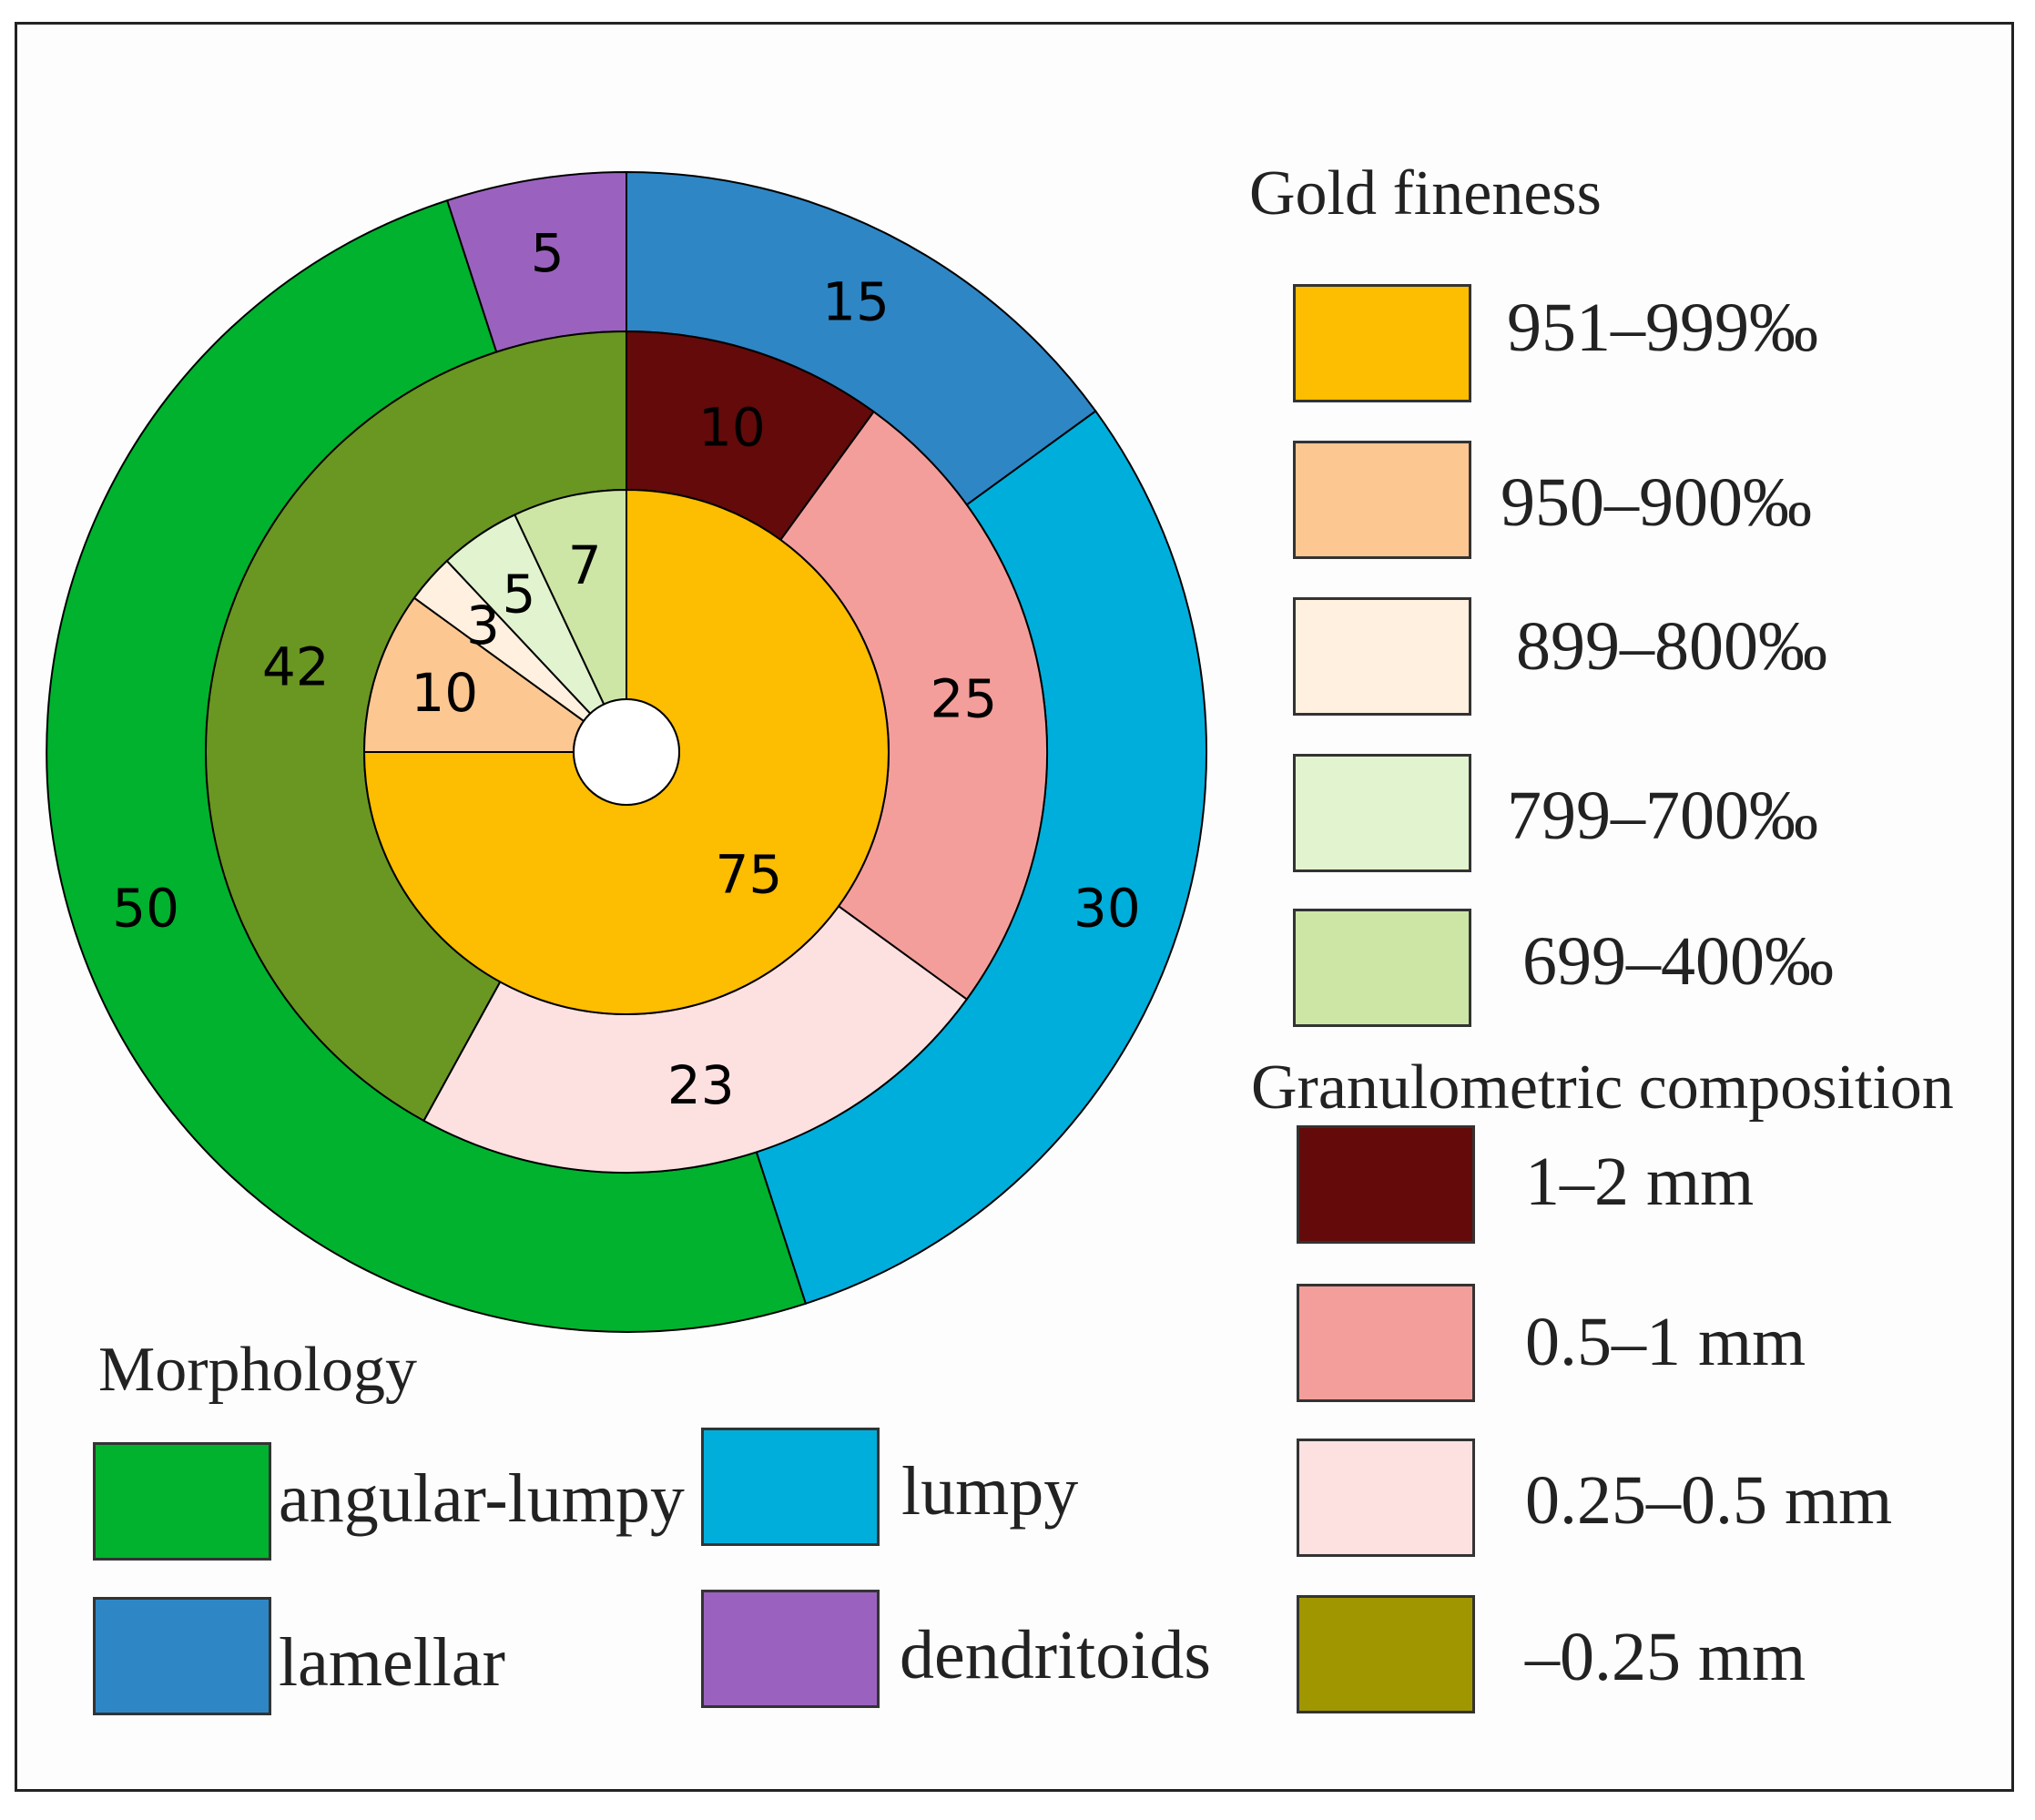  Describe the element at coordinates (701, 1085) in the screenshot. I see `slice-value-label: 23` at that location.